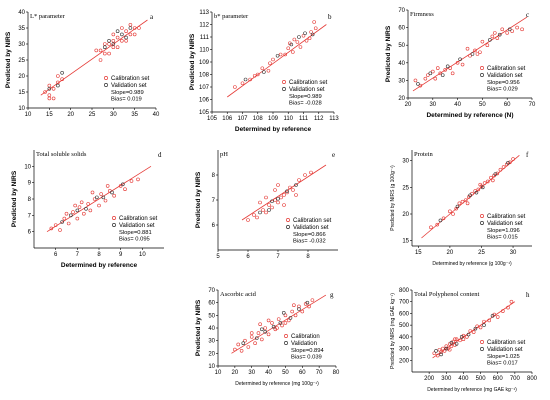 The height and width of the screenshot is (400, 550). Describe the element at coordinates (211, 329) in the screenshot. I see `y-tick-label: 40` at that location.